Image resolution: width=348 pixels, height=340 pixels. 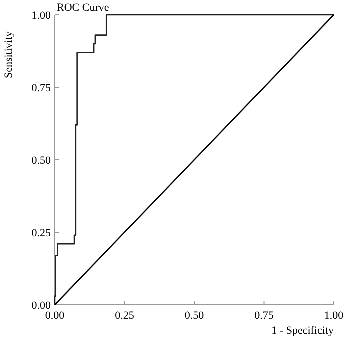 What do you see at coordinates (42, 306) in the screenshot?
I see `y-tick-label: 0.00` at bounding box center [42, 306].